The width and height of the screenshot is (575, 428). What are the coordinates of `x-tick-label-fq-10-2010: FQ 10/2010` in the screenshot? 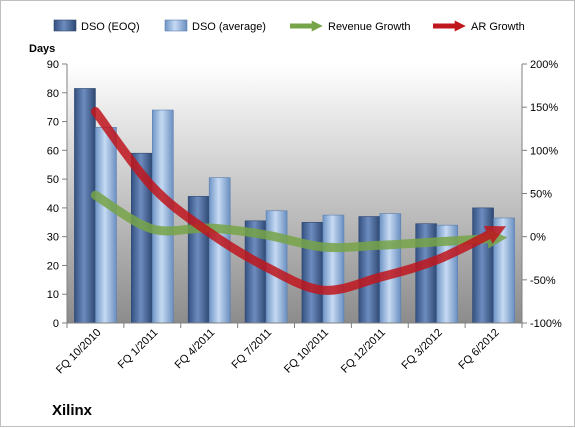 It's located at (79, 352).